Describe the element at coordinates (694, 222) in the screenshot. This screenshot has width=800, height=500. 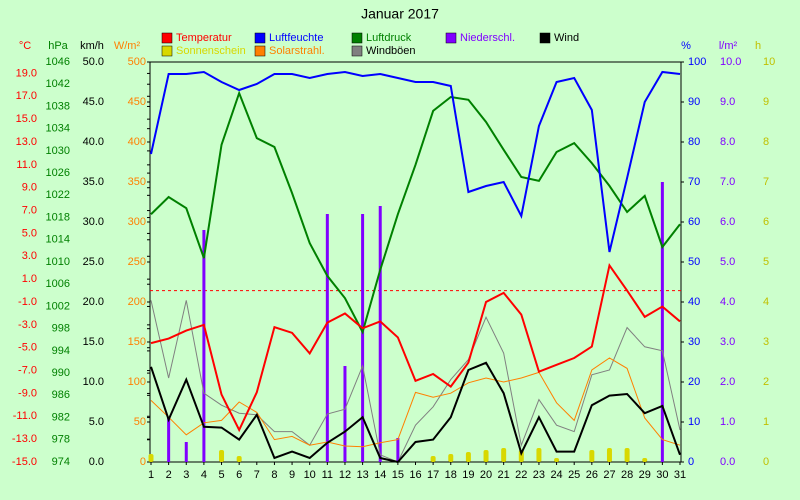
I see `y-tick-label: 60` at that location.